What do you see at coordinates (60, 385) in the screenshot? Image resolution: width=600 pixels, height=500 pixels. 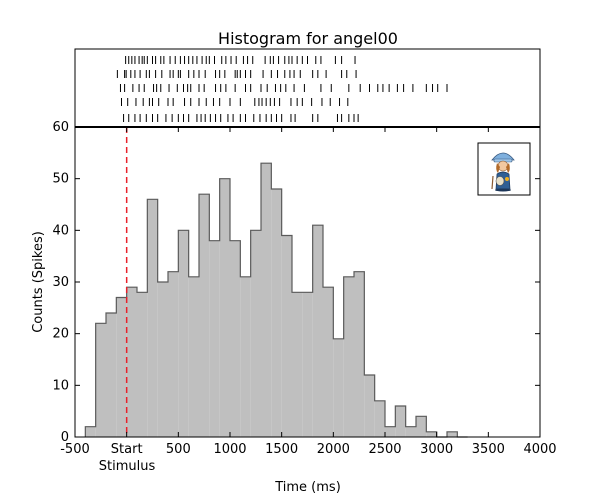 I see `y-tick-label: 10` at bounding box center [60, 385].